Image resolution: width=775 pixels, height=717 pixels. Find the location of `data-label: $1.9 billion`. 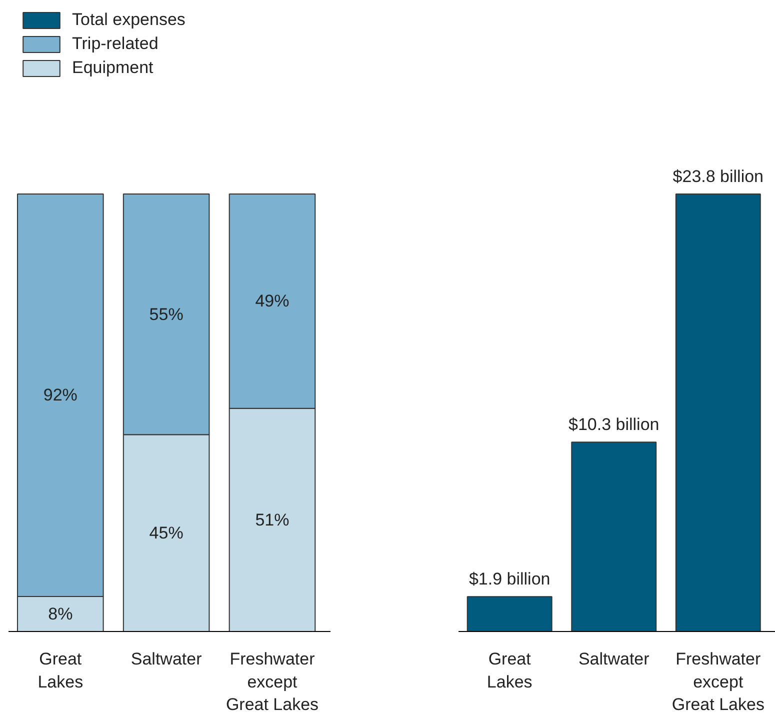

data-label: $1.9 billion is located at coordinates (509, 579).